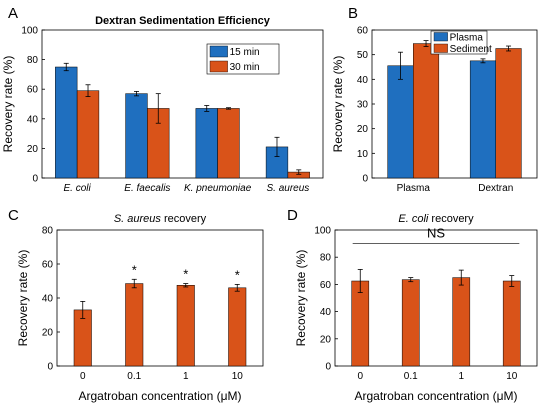 Image resolution: width=550 pixels, height=408 pixels. I want to click on x-tick-label: Dextran, so click(495, 188).